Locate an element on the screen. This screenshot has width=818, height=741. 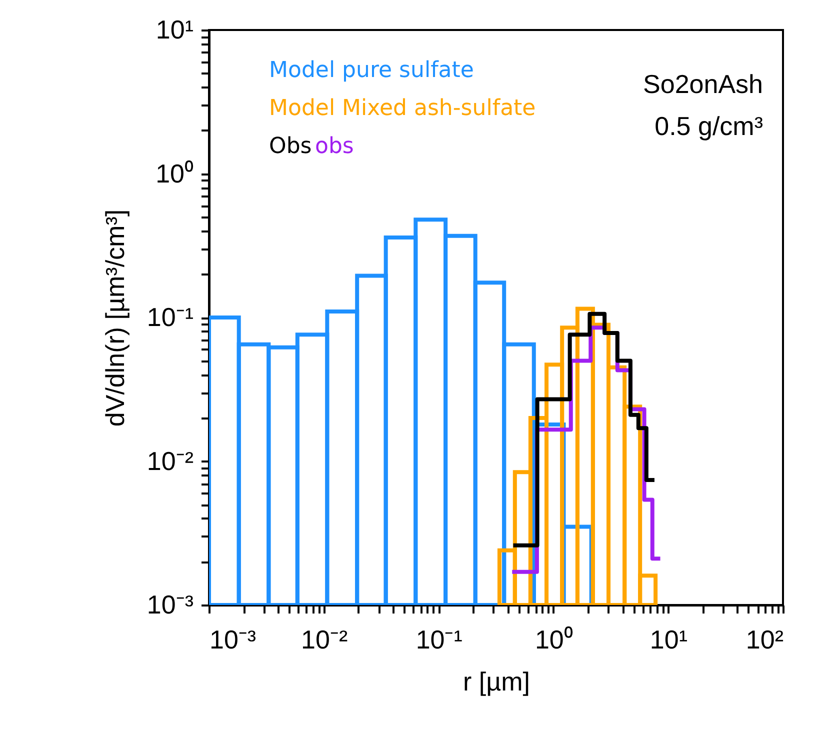
x-tick-label: 10⁰ is located at coordinates (553, 639).